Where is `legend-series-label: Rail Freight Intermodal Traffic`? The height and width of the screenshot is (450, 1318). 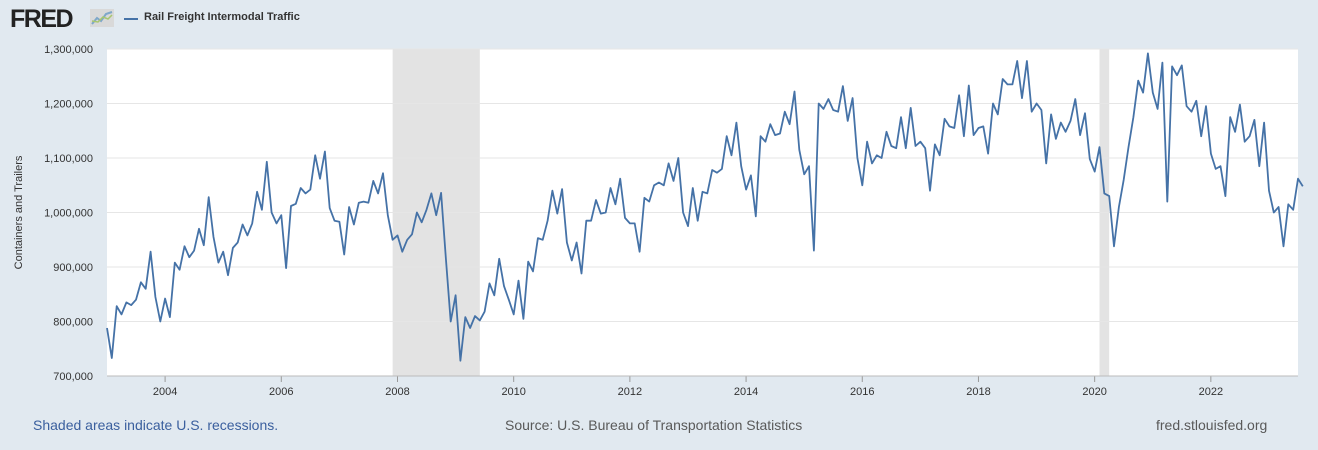 legend-series-label: Rail Freight Intermodal Traffic is located at coordinates (222, 17).